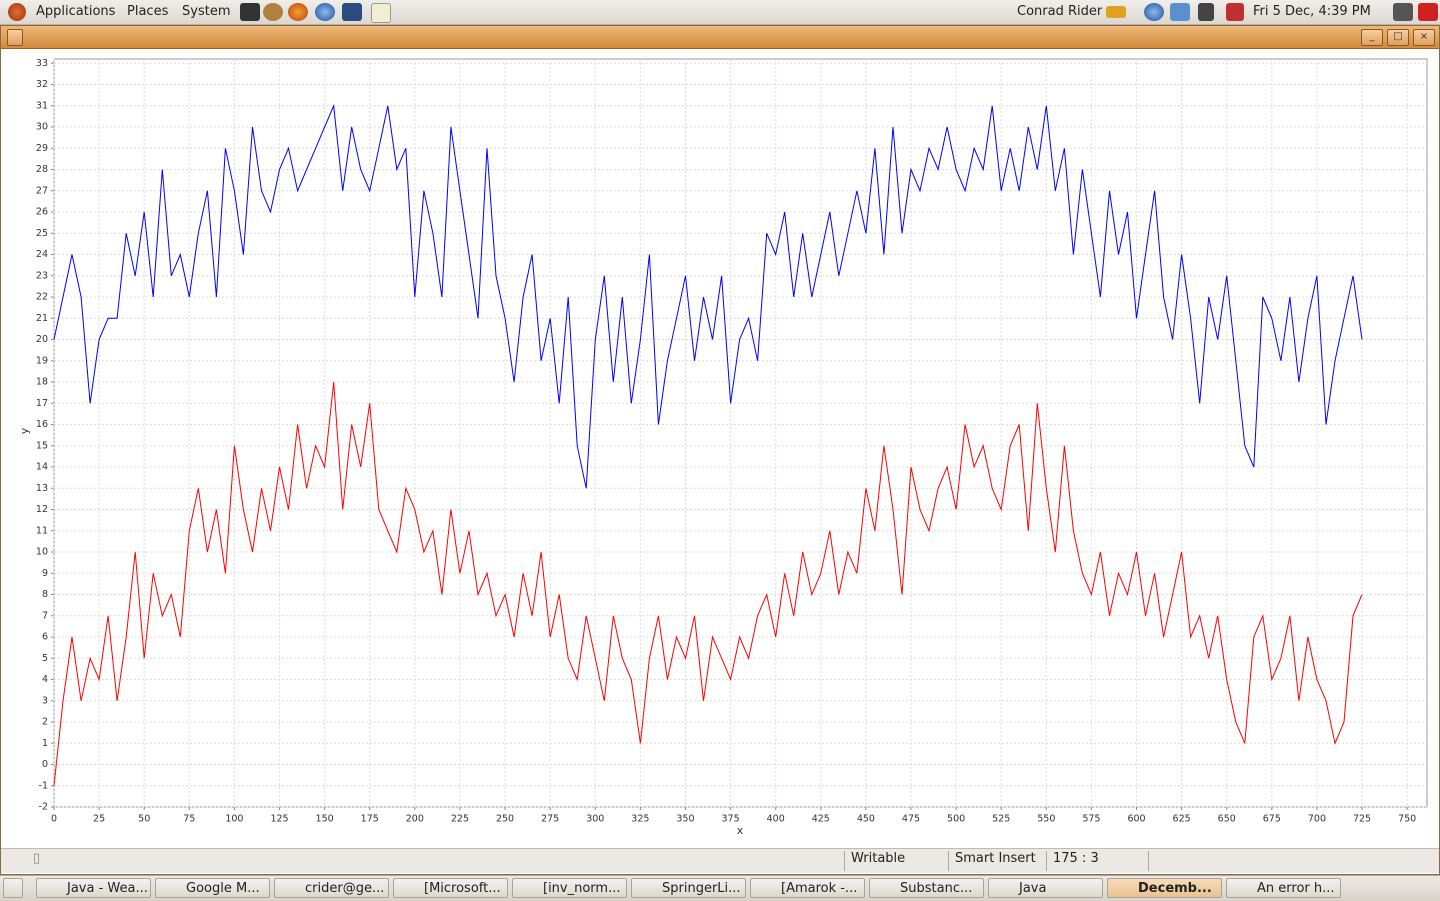 This screenshot has width=1440, height=901. What do you see at coordinates (42, 127) in the screenshot?
I see `y-tick-label: 30` at bounding box center [42, 127].